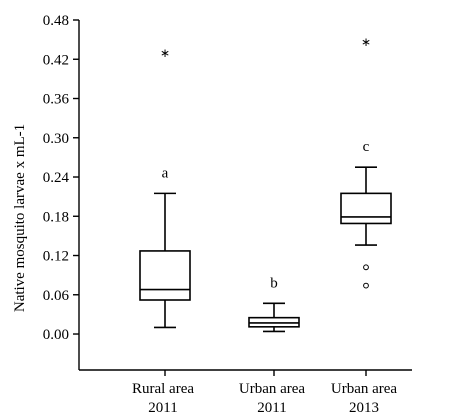 The height and width of the screenshot is (418, 465). I want to click on y-tick-label: 0.12, so click(56, 257).